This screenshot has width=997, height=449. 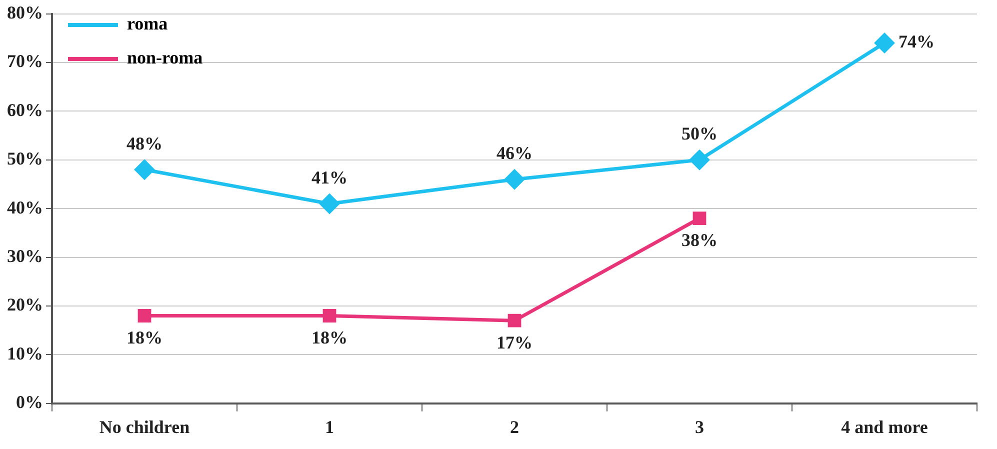 I want to click on data-label: 46%, so click(x=514, y=153).